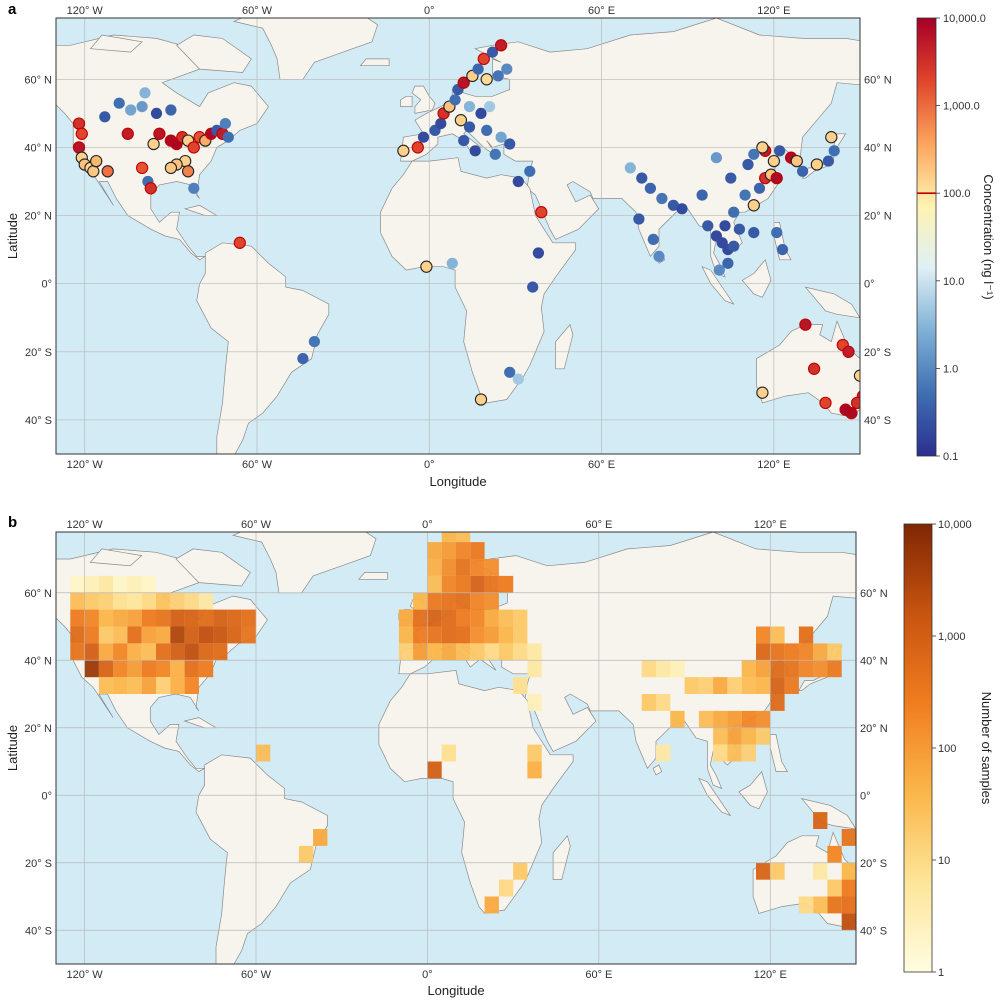 Image resolution: width=1000 pixels, height=1000 pixels. Describe the element at coordinates (455, 990) in the screenshot. I see `x-axis-label: Longitude` at that location.